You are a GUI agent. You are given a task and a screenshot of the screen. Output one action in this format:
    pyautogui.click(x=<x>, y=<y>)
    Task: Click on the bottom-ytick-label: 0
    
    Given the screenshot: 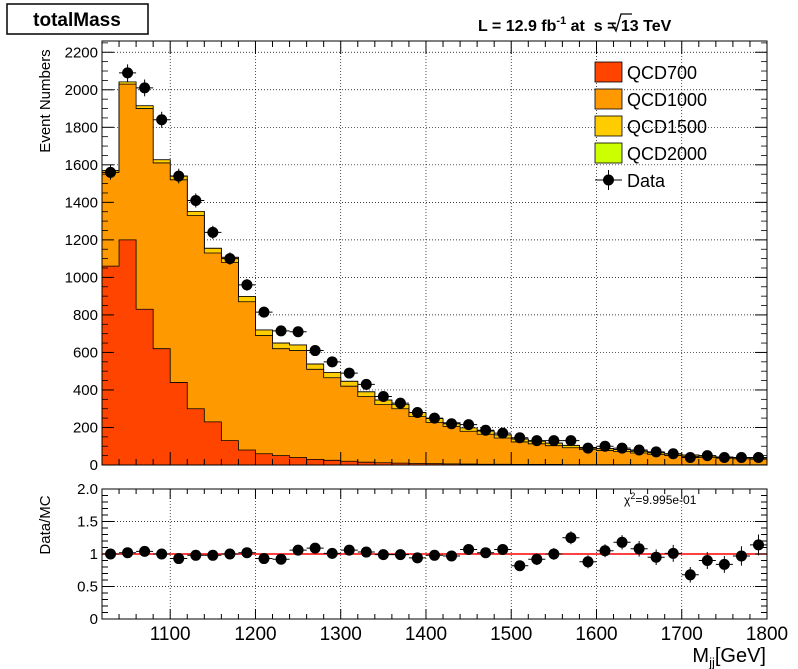 What is the action you would take?
    pyautogui.click(x=94, y=619)
    